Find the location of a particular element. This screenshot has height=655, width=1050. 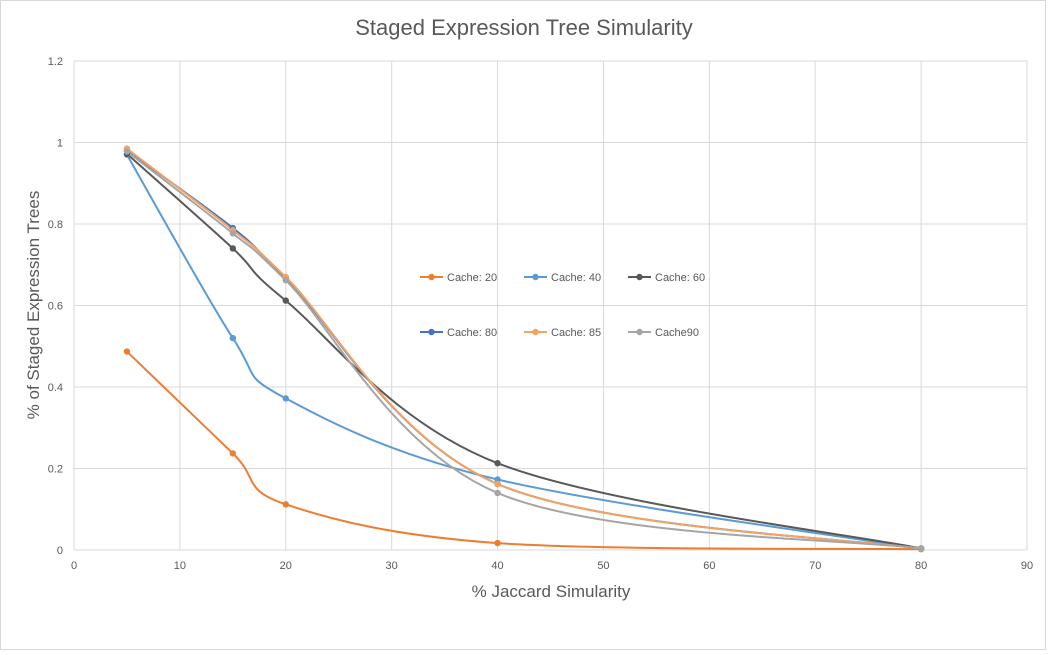

y-tick-label: 1.2 is located at coordinates (55, 62).